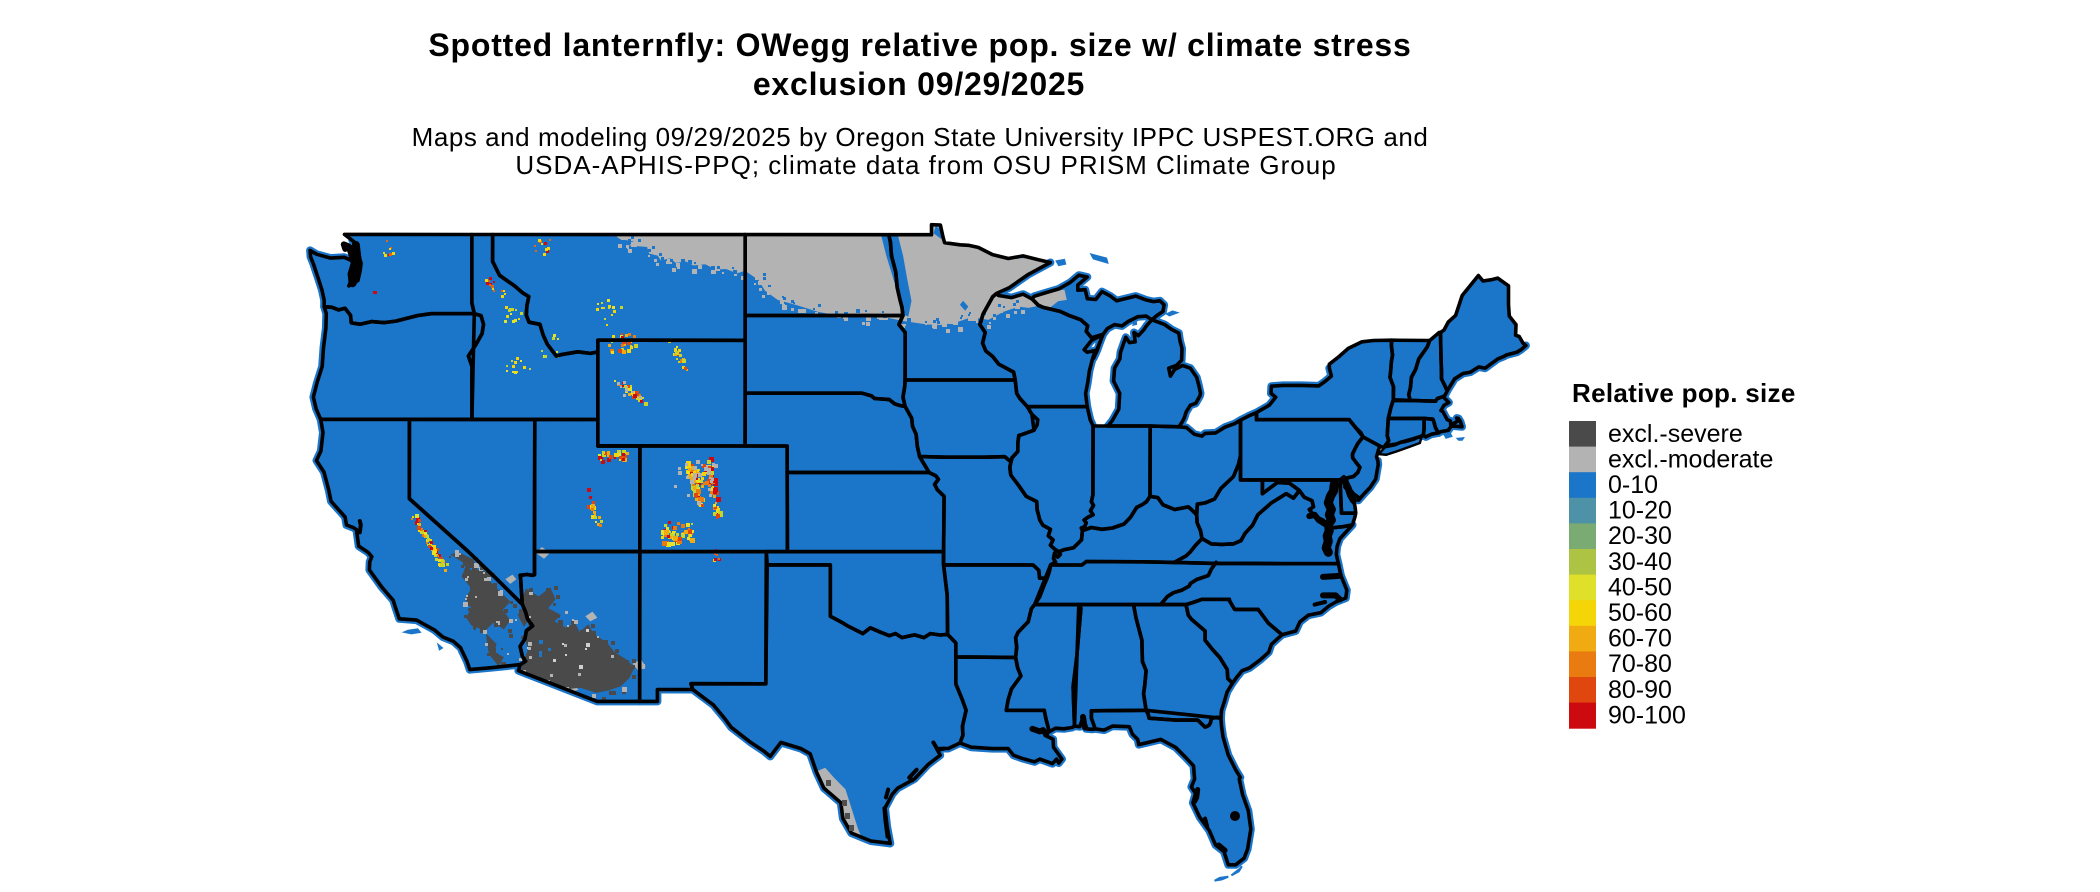 Image resolution: width=2100 pixels, height=892 pixels. Describe the element at coordinates (1640, 536) in the screenshot. I see `svg-text: 20-30` at that location.